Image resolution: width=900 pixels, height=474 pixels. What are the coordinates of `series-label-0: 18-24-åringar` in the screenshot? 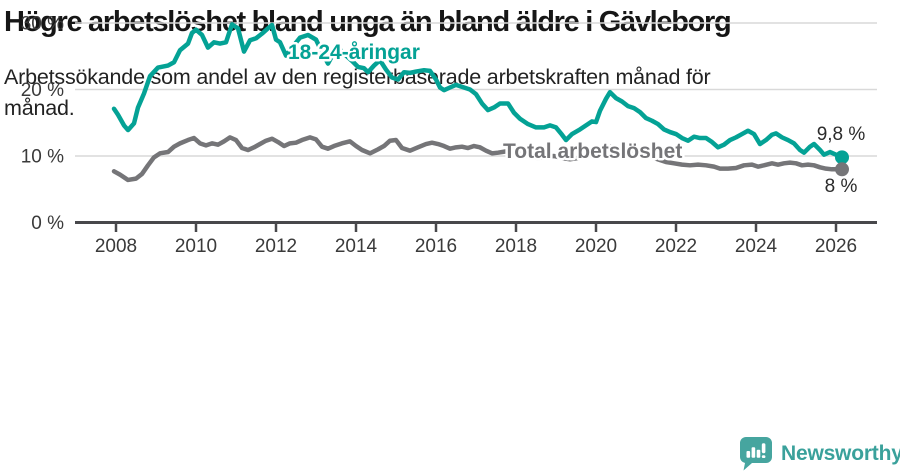 It's located at (354, 52).